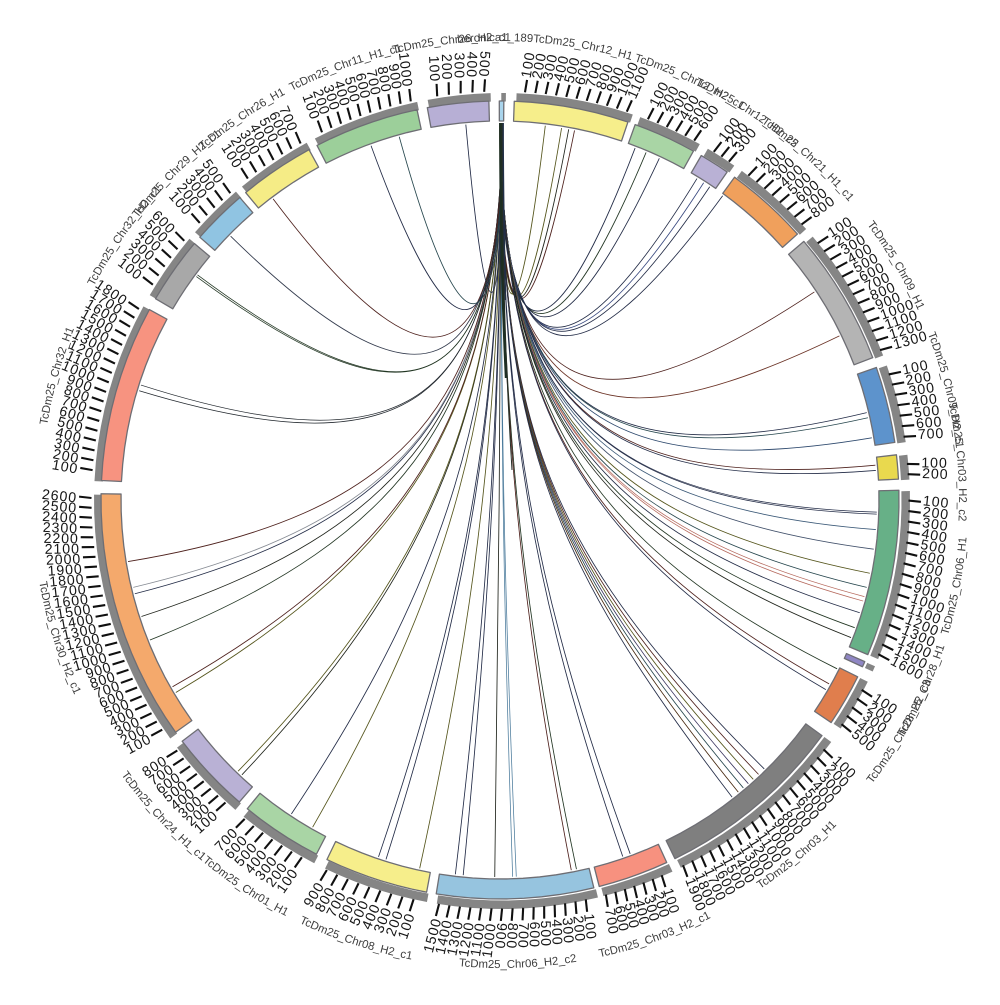  Describe the element at coordinates (484, 63) in the screenshot. I see `svg-text: 500` at that location.